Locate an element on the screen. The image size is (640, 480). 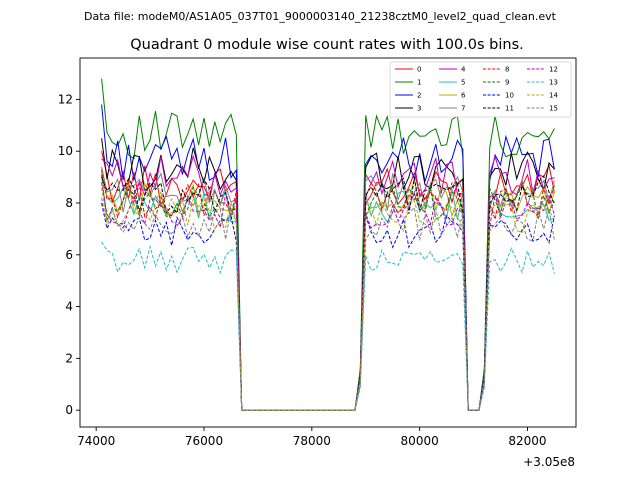
y-tick-label: 2 is located at coordinates (69, 358).